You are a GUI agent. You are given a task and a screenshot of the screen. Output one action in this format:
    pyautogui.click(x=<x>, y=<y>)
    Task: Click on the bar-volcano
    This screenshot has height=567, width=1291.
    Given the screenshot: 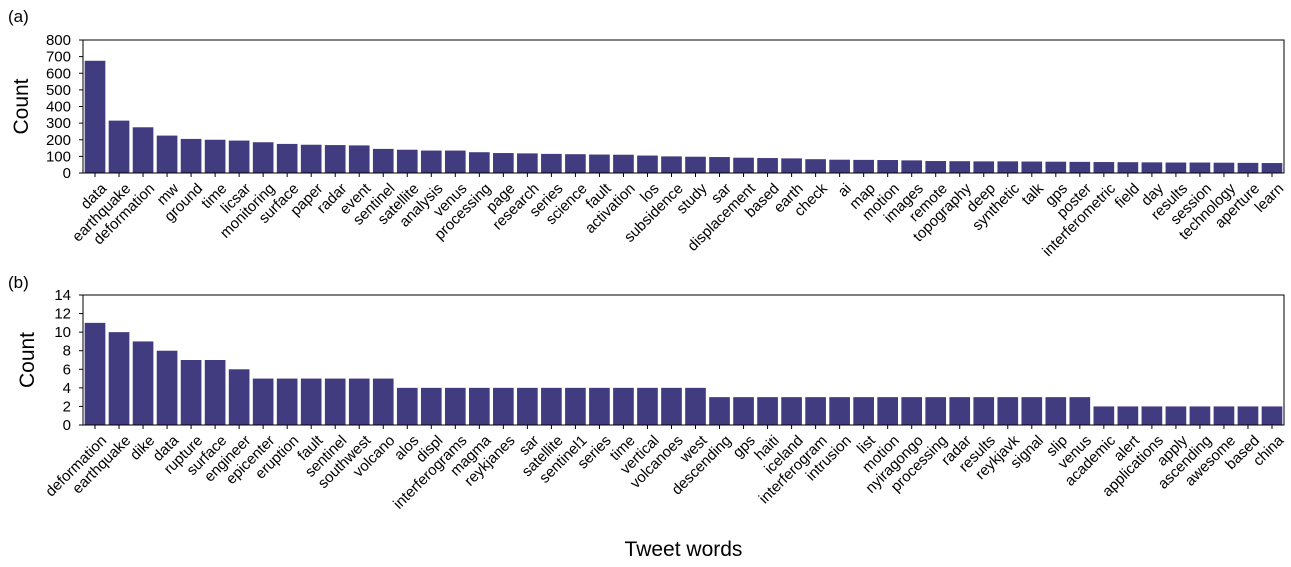 What is the action you would take?
    pyautogui.click(x=383, y=401)
    